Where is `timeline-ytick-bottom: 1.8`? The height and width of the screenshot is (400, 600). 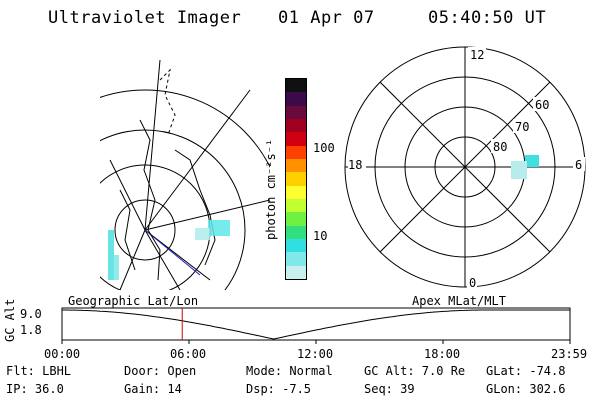
timeline-ytick-bottom: 1.8 is located at coordinates (31, 330).